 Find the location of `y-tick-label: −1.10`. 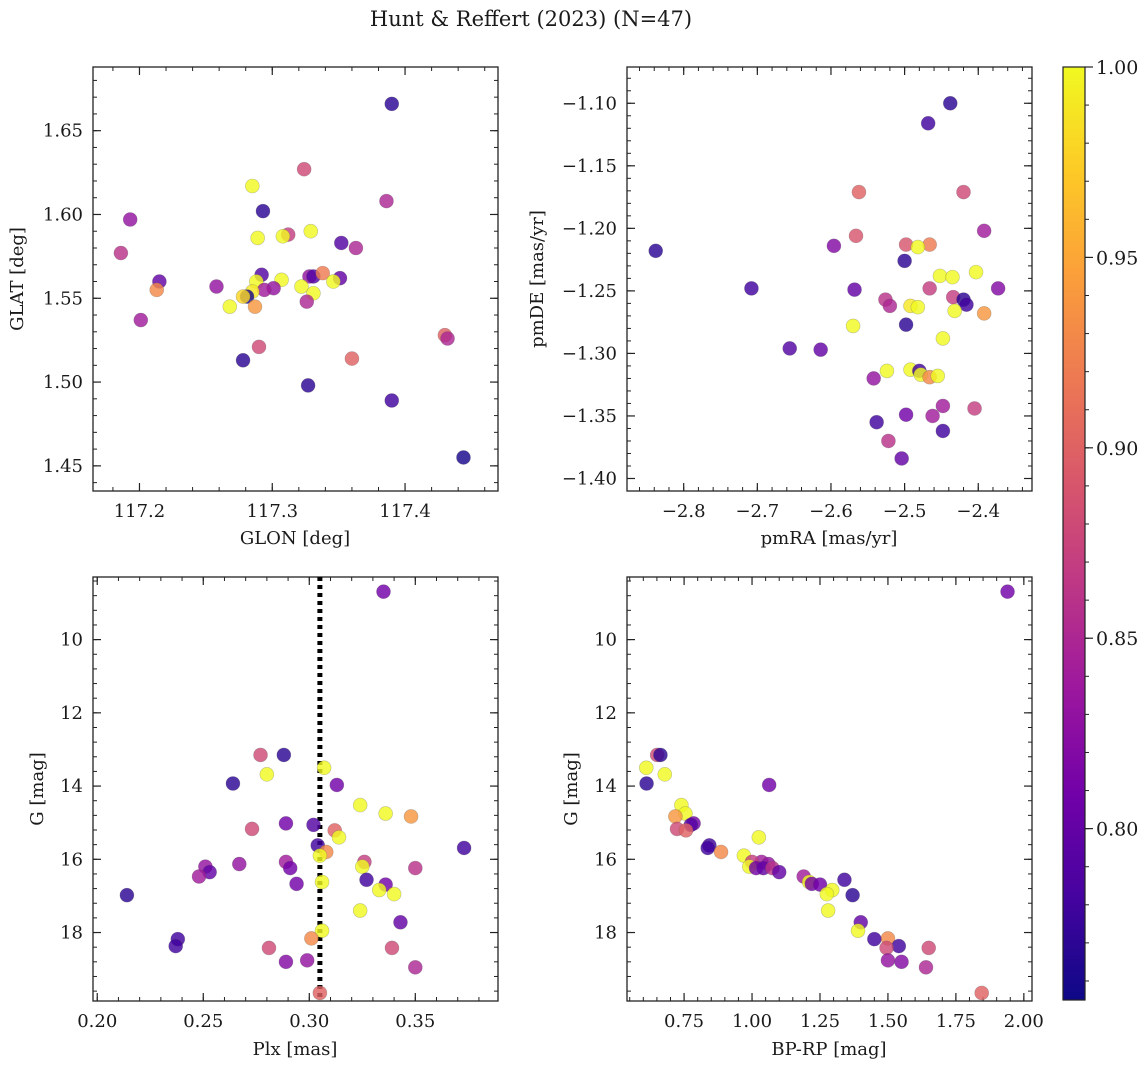

y-tick-label: −1.10 is located at coordinates (589, 103).